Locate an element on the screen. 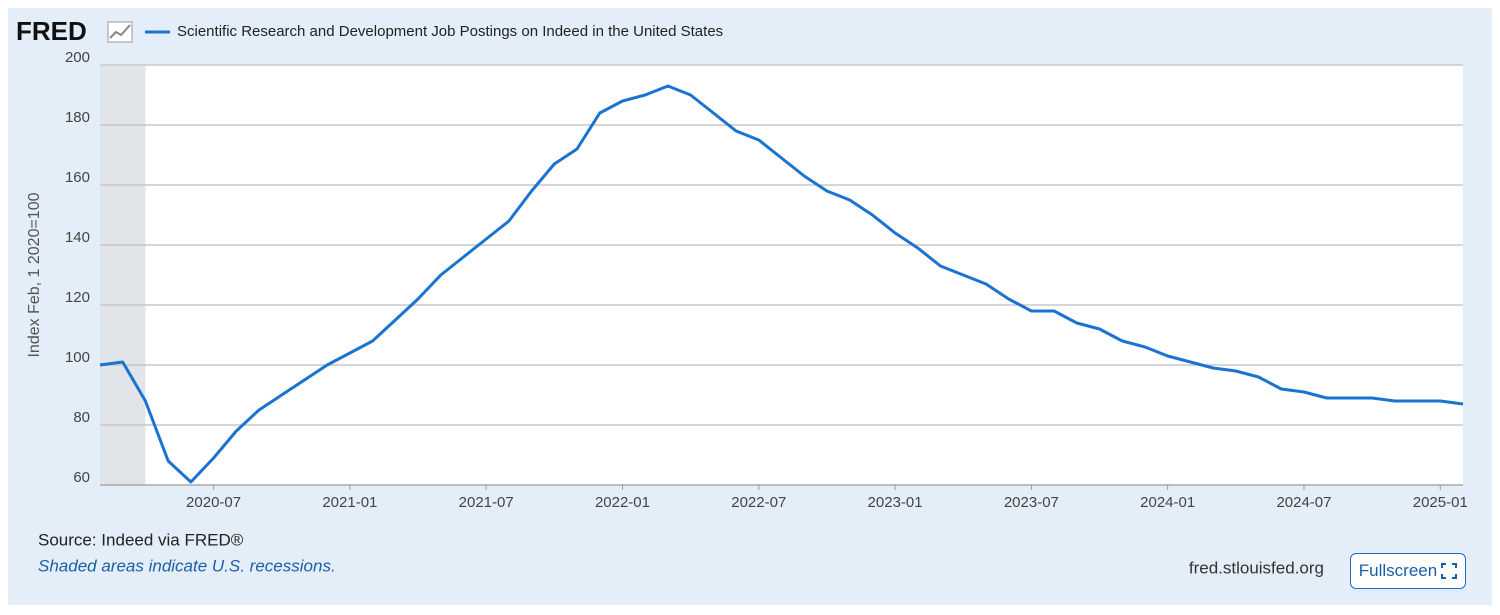 The width and height of the screenshot is (1500, 615). logo-icon is located at coordinates (120, 32).